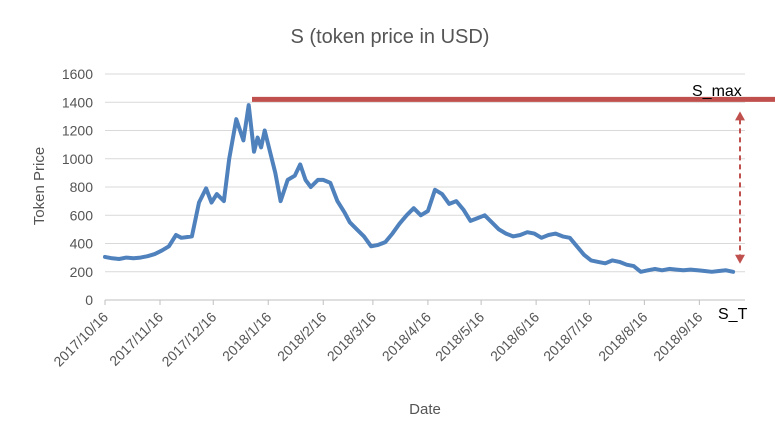 This screenshot has height=443, width=775. I want to click on s-t-label: S_T, so click(733, 314).